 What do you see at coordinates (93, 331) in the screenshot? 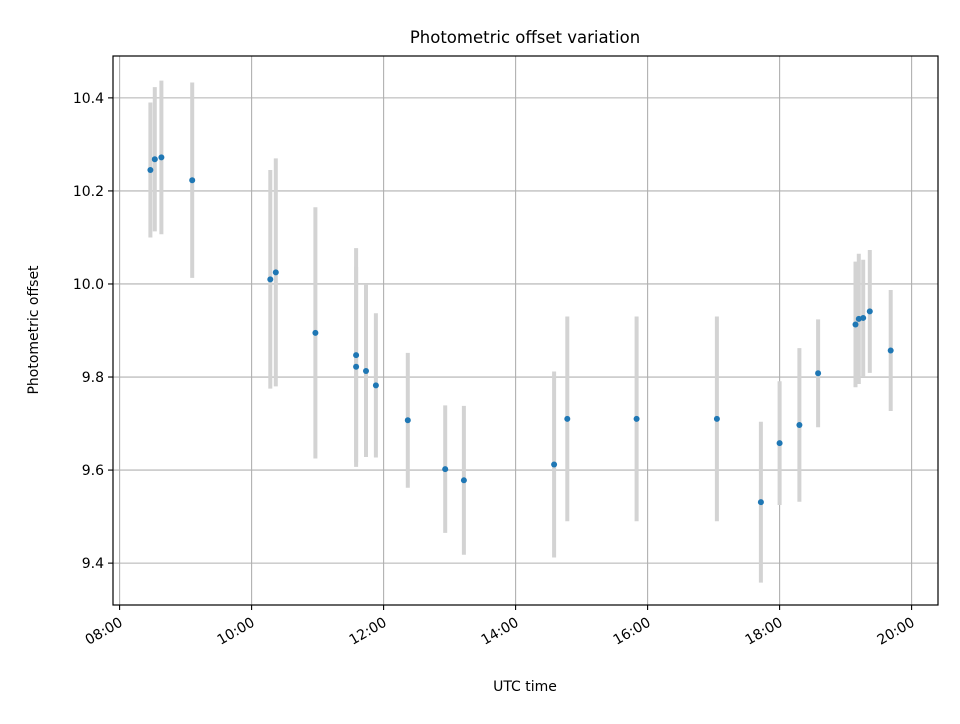
I see `y-axis-ticks: 9.4 9.6 9.8 10.0 10.2 10.4` at bounding box center [93, 331].